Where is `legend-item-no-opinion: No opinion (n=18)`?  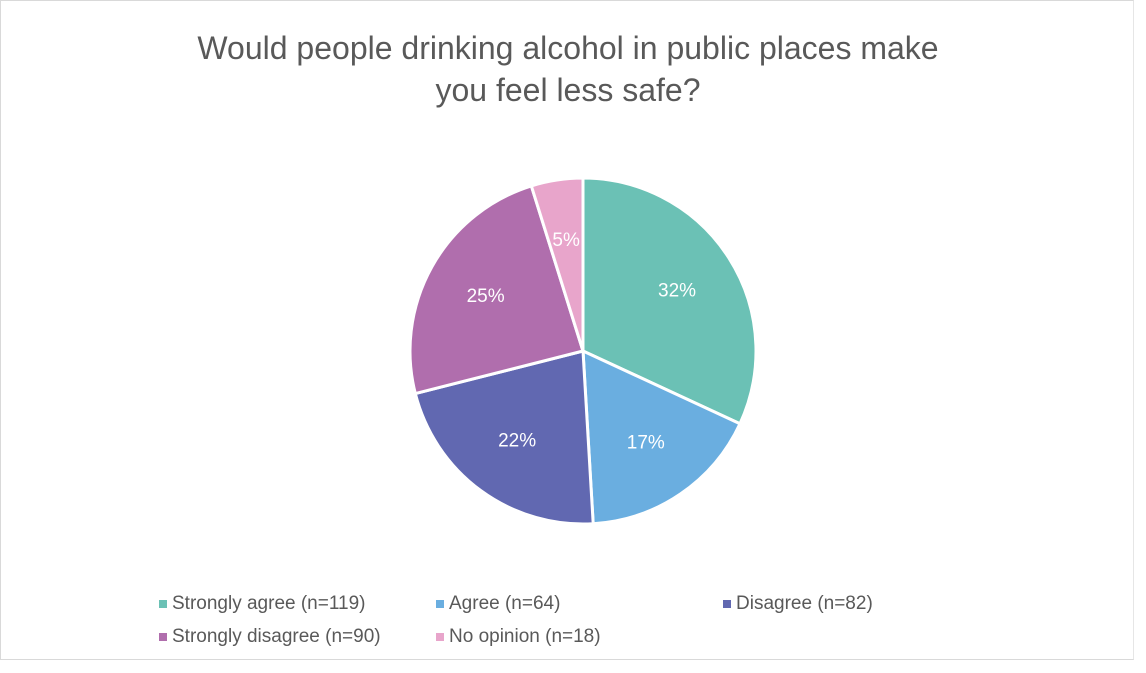
legend-item-no-opinion: No opinion (n=18) is located at coordinates (518, 637).